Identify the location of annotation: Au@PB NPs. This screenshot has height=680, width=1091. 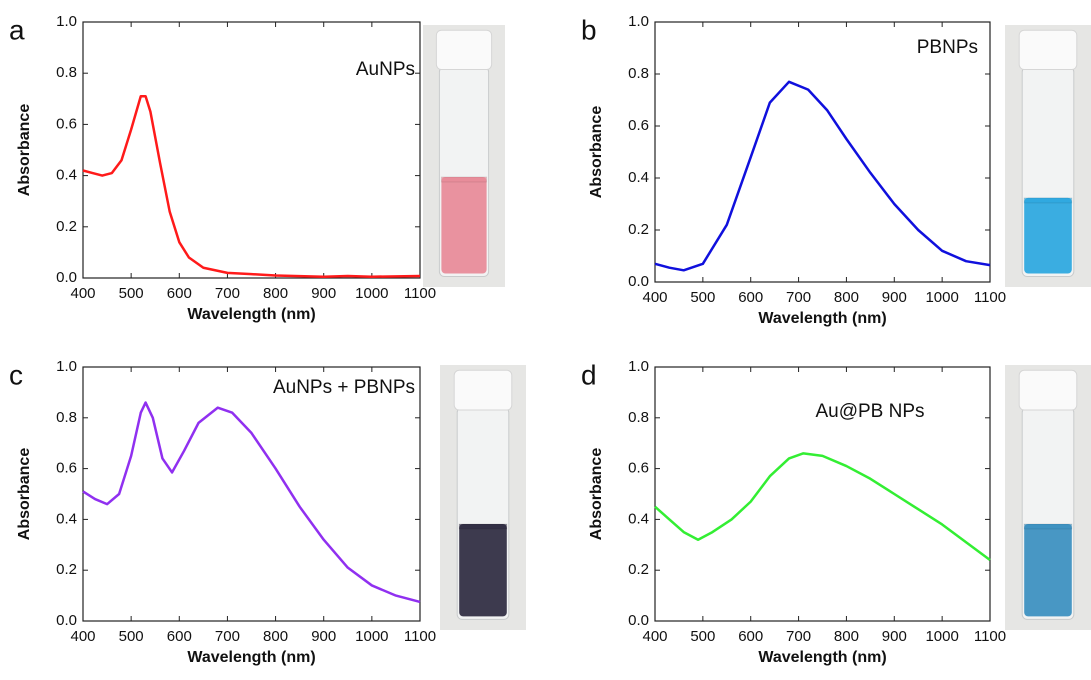
(869, 411).